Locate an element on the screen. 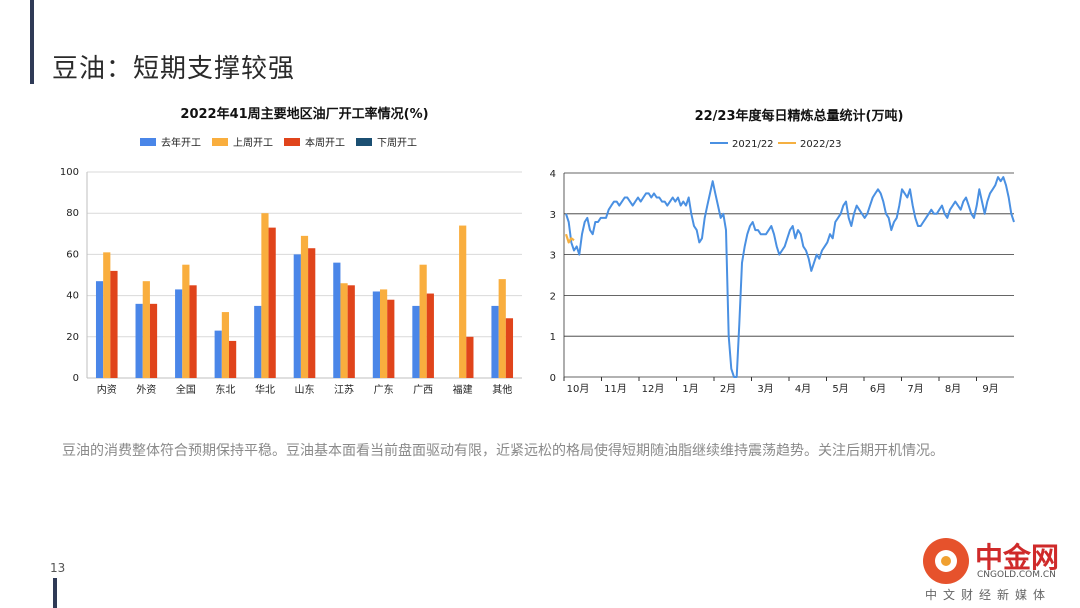 This screenshot has width=1080, height=608. x-tick-label: 全国 is located at coordinates (186, 389).